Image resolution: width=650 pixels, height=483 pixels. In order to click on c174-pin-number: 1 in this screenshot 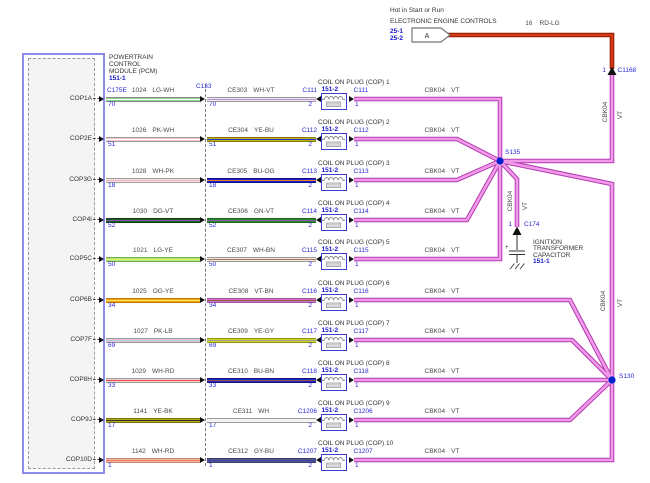, I will do `click(510, 224)`.